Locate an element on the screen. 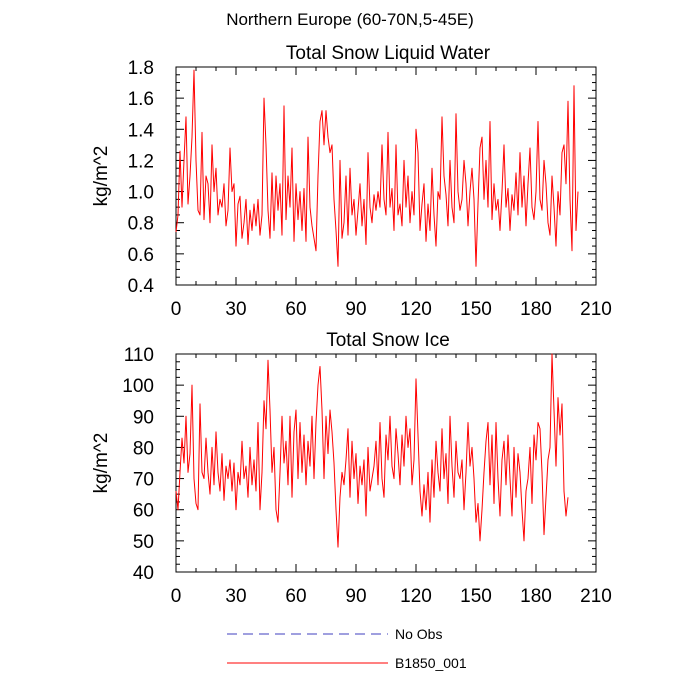 The height and width of the screenshot is (700, 700). y-tick-label: 1.2 is located at coordinates (141, 161).